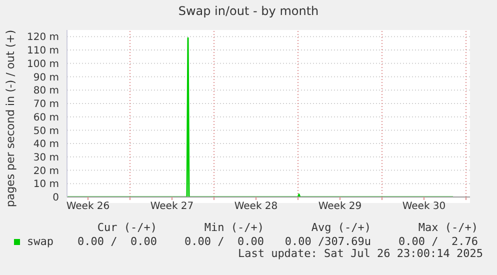  What do you see at coordinates (447, 227) in the screenshot?
I see `text: Max (-/+)` at bounding box center [447, 227].